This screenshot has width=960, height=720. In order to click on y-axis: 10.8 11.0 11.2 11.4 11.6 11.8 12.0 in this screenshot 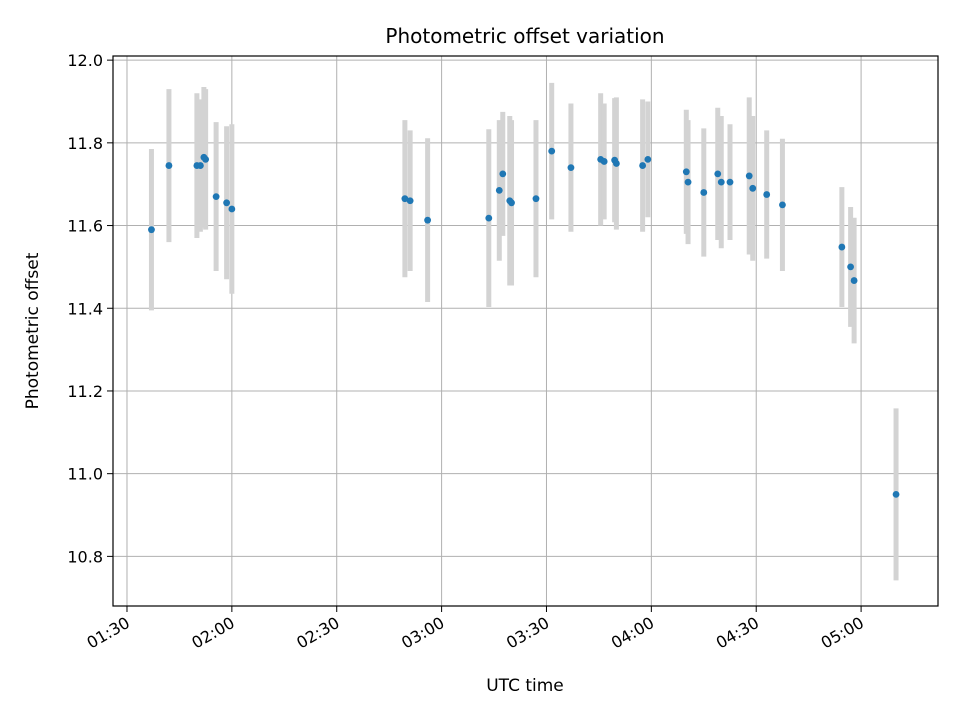, I will do `click(90, 308)`.